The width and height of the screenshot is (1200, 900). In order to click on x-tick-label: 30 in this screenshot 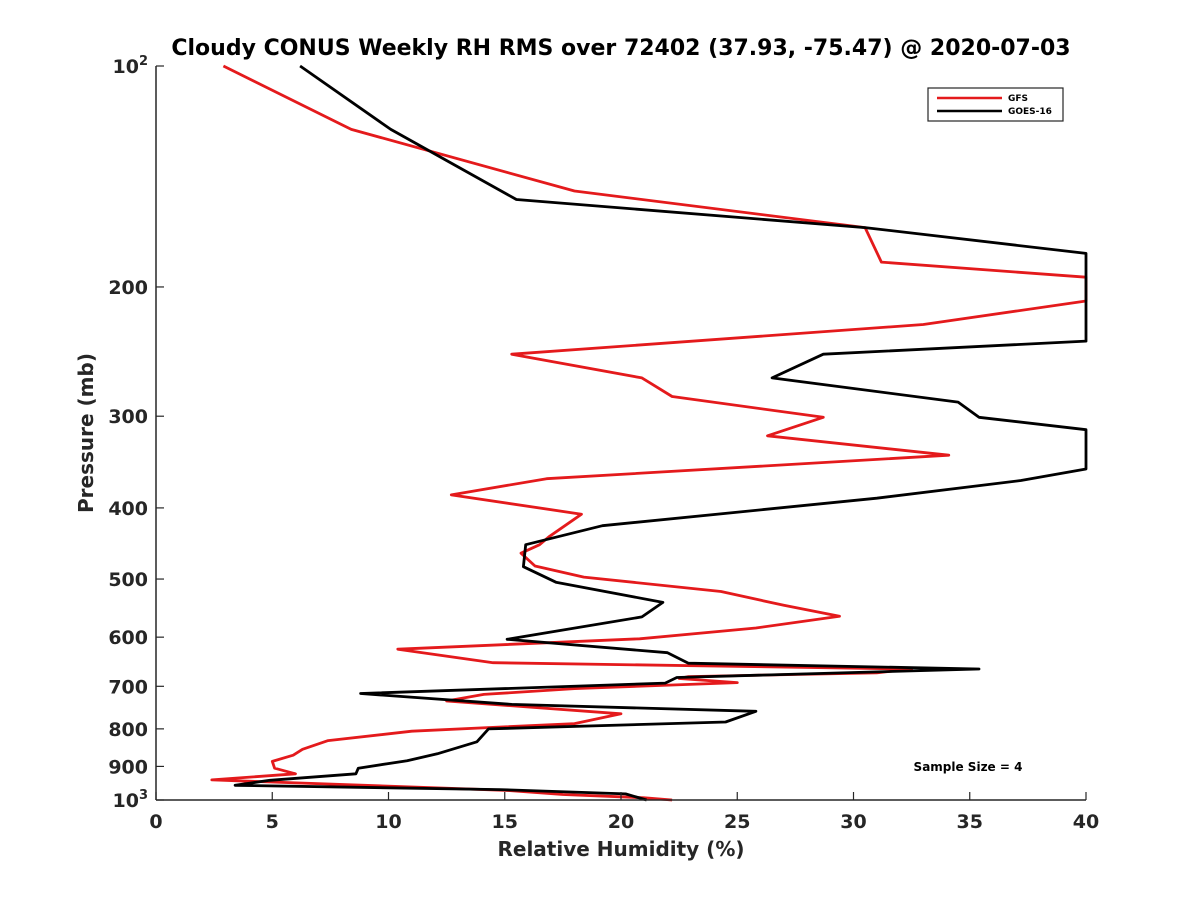, I will do `click(853, 822)`.